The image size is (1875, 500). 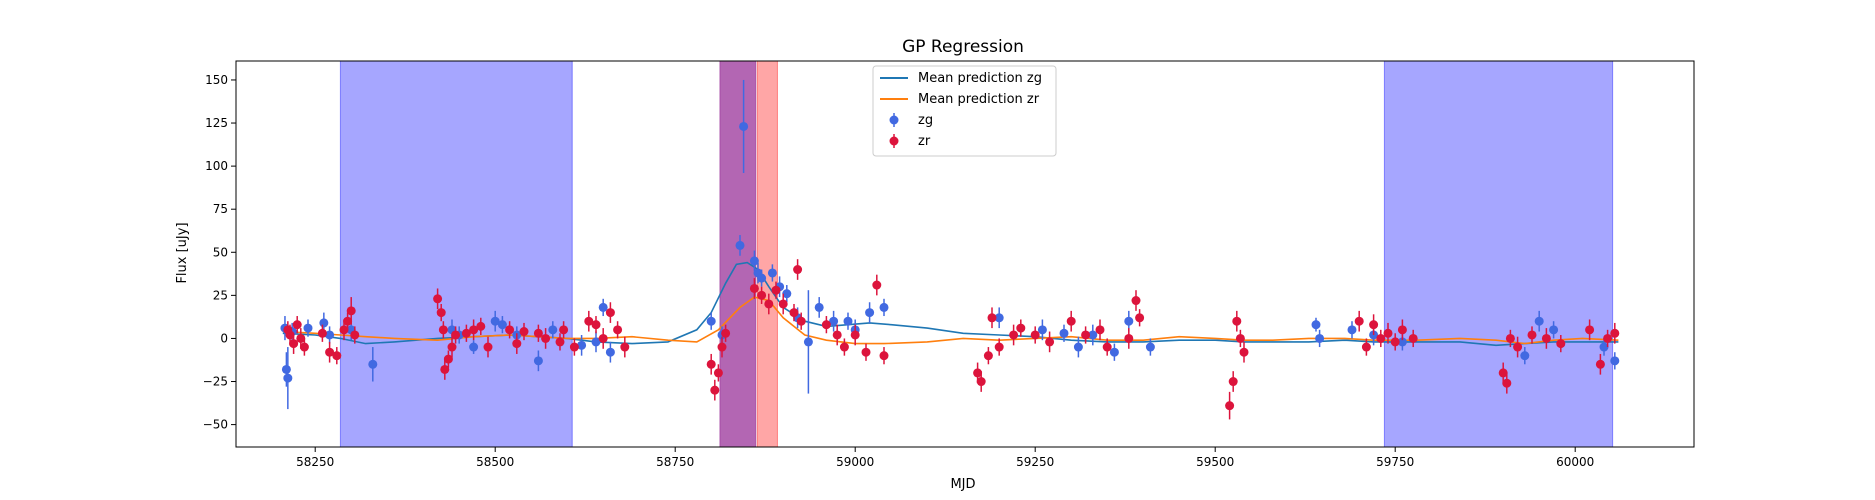 I want to click on x-tick-label: 58750, so click(x=675, y=462).